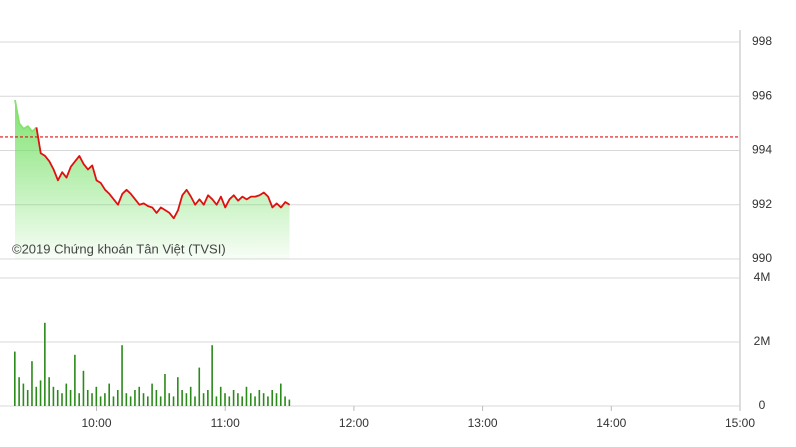 The height and width of the screenshot is (447, 796). I want to click on price-area, so click(152, 179).